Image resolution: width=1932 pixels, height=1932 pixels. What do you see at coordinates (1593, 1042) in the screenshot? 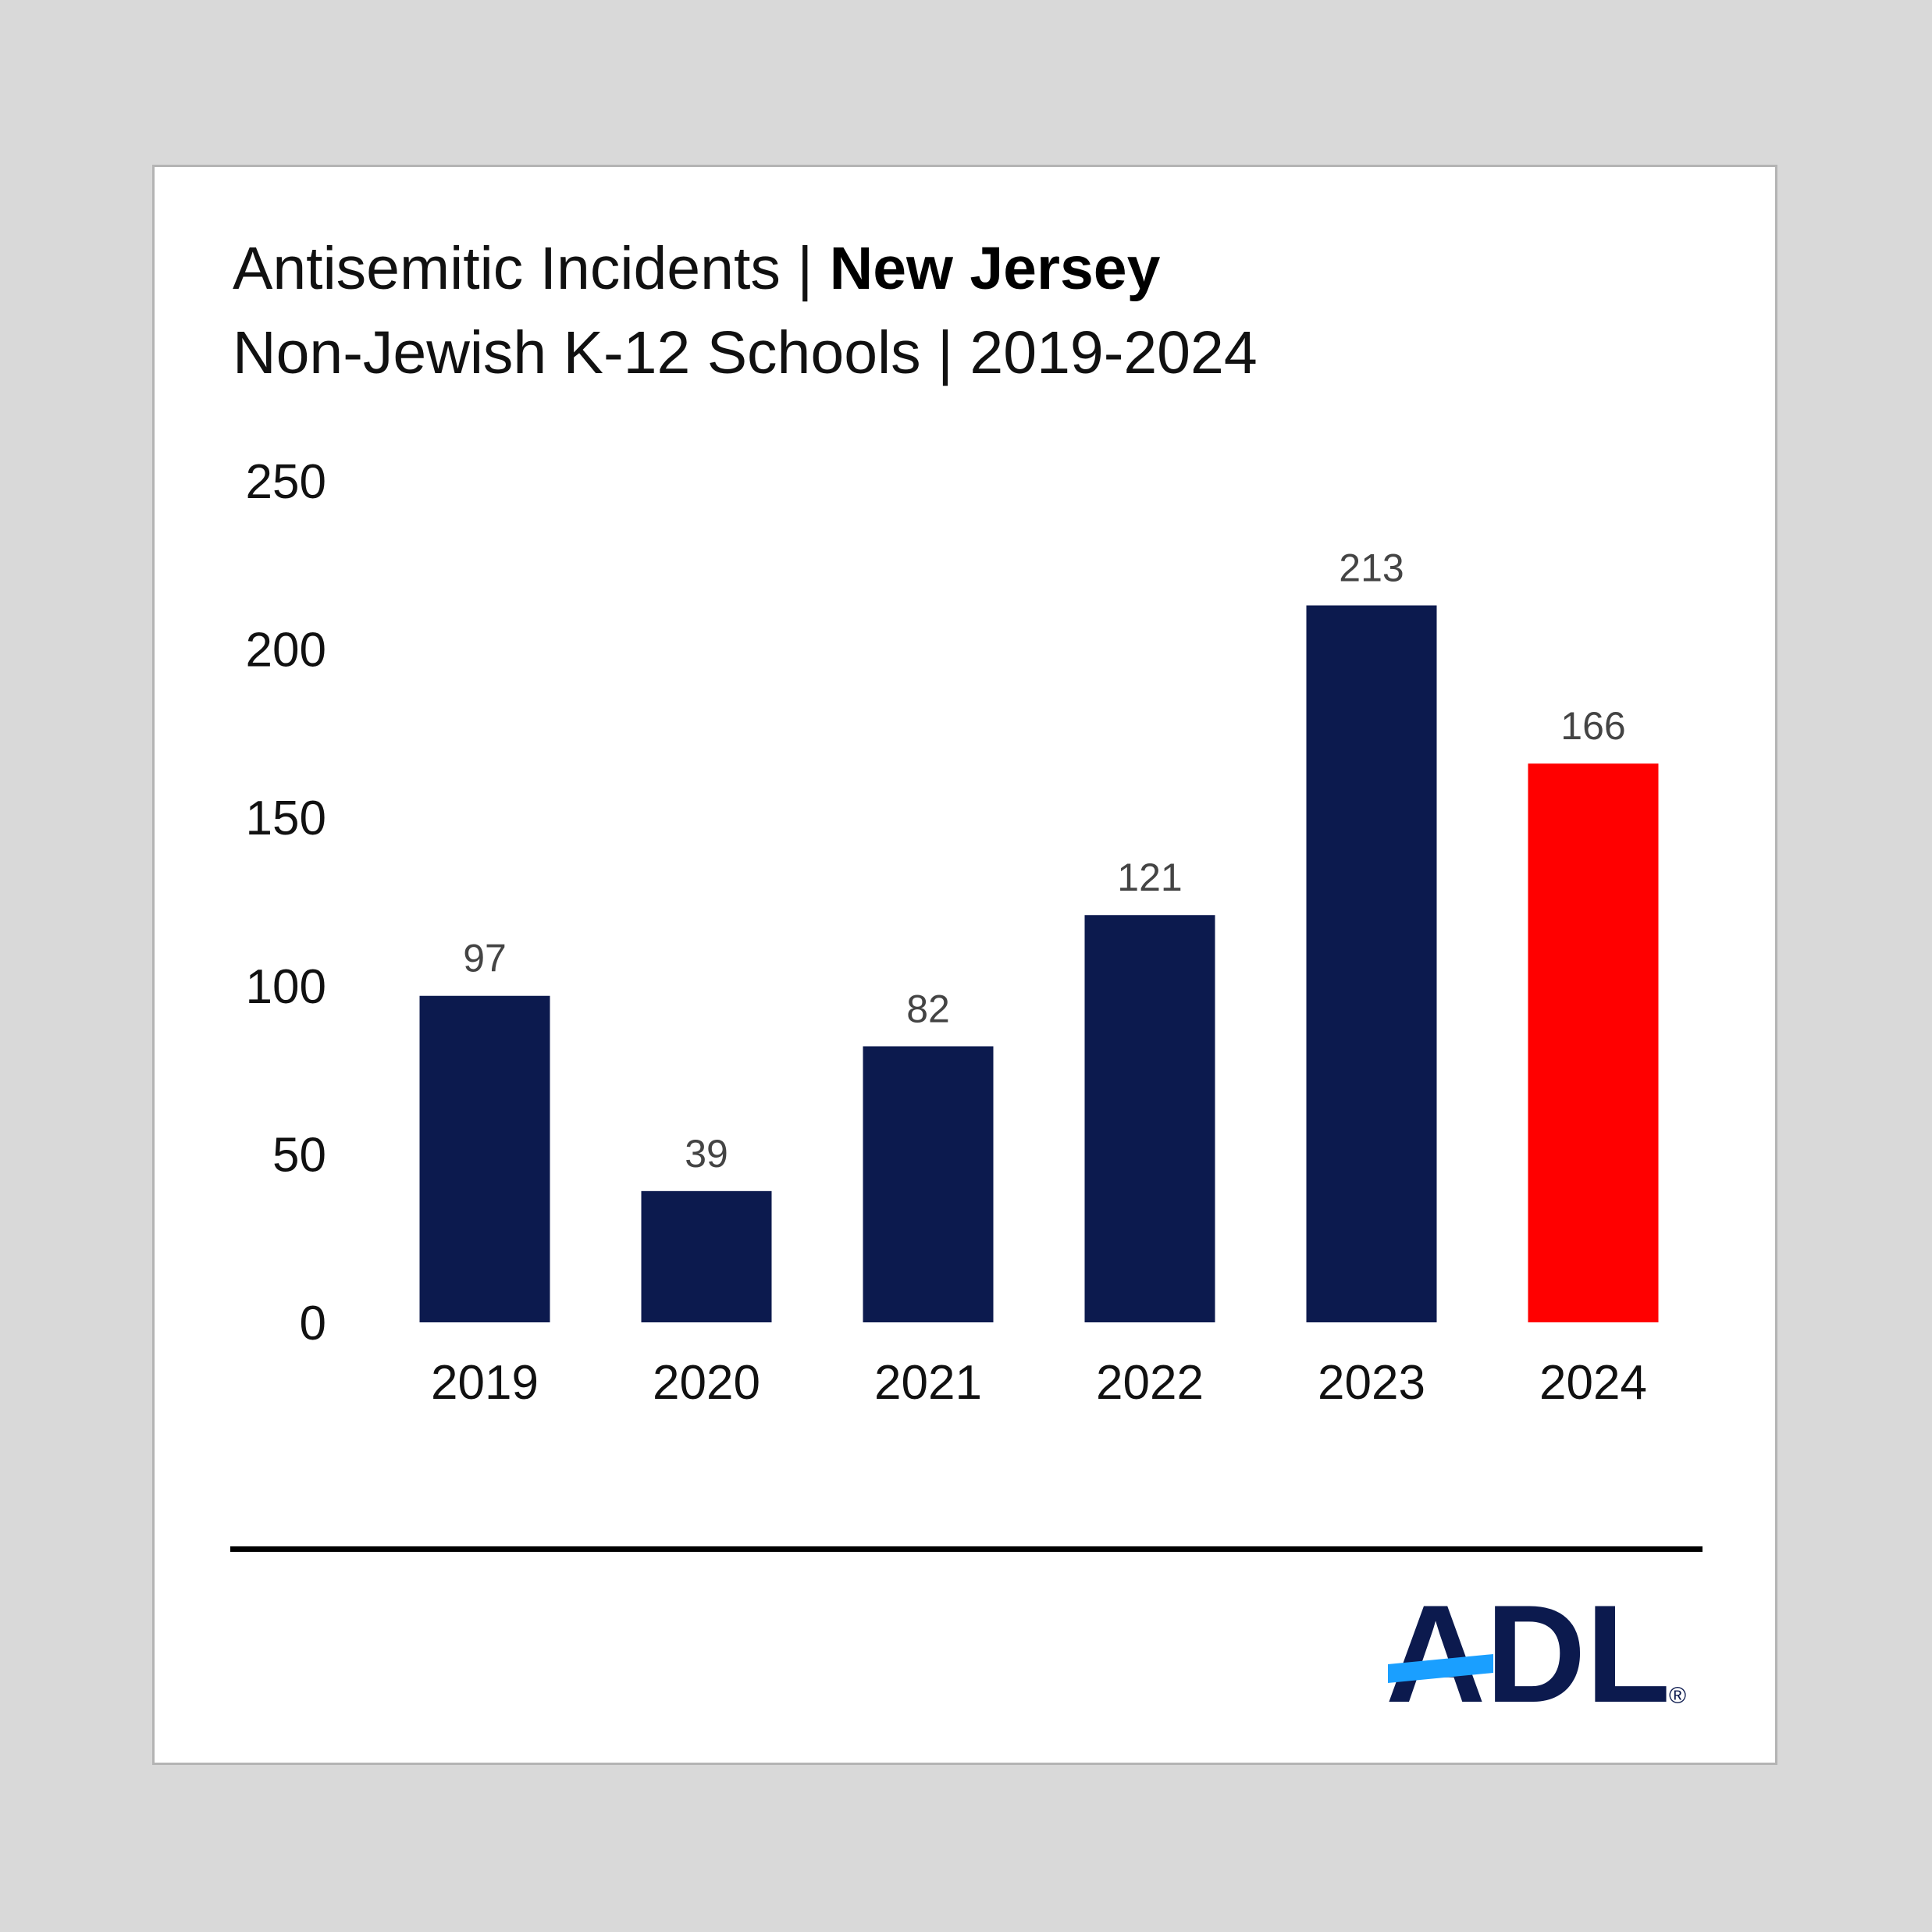
I see `bar-2024` at bounding box center [1593, 1042].